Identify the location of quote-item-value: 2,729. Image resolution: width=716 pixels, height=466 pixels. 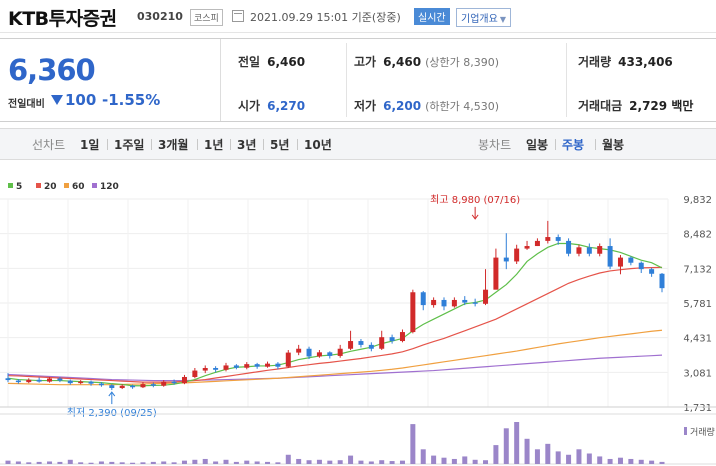
(648, 106).